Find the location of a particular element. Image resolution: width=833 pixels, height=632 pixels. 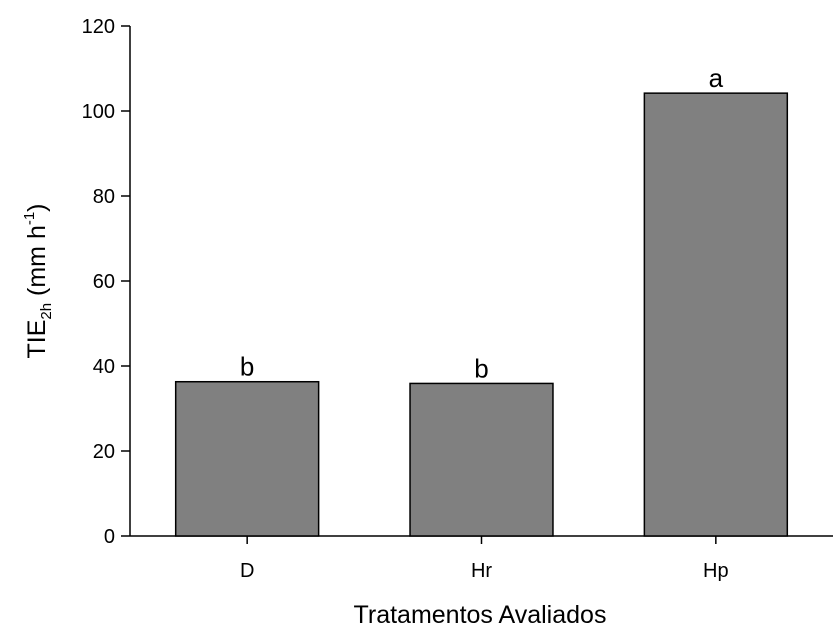

y-axis-title-close: ) is located at coordinates (37, 207).